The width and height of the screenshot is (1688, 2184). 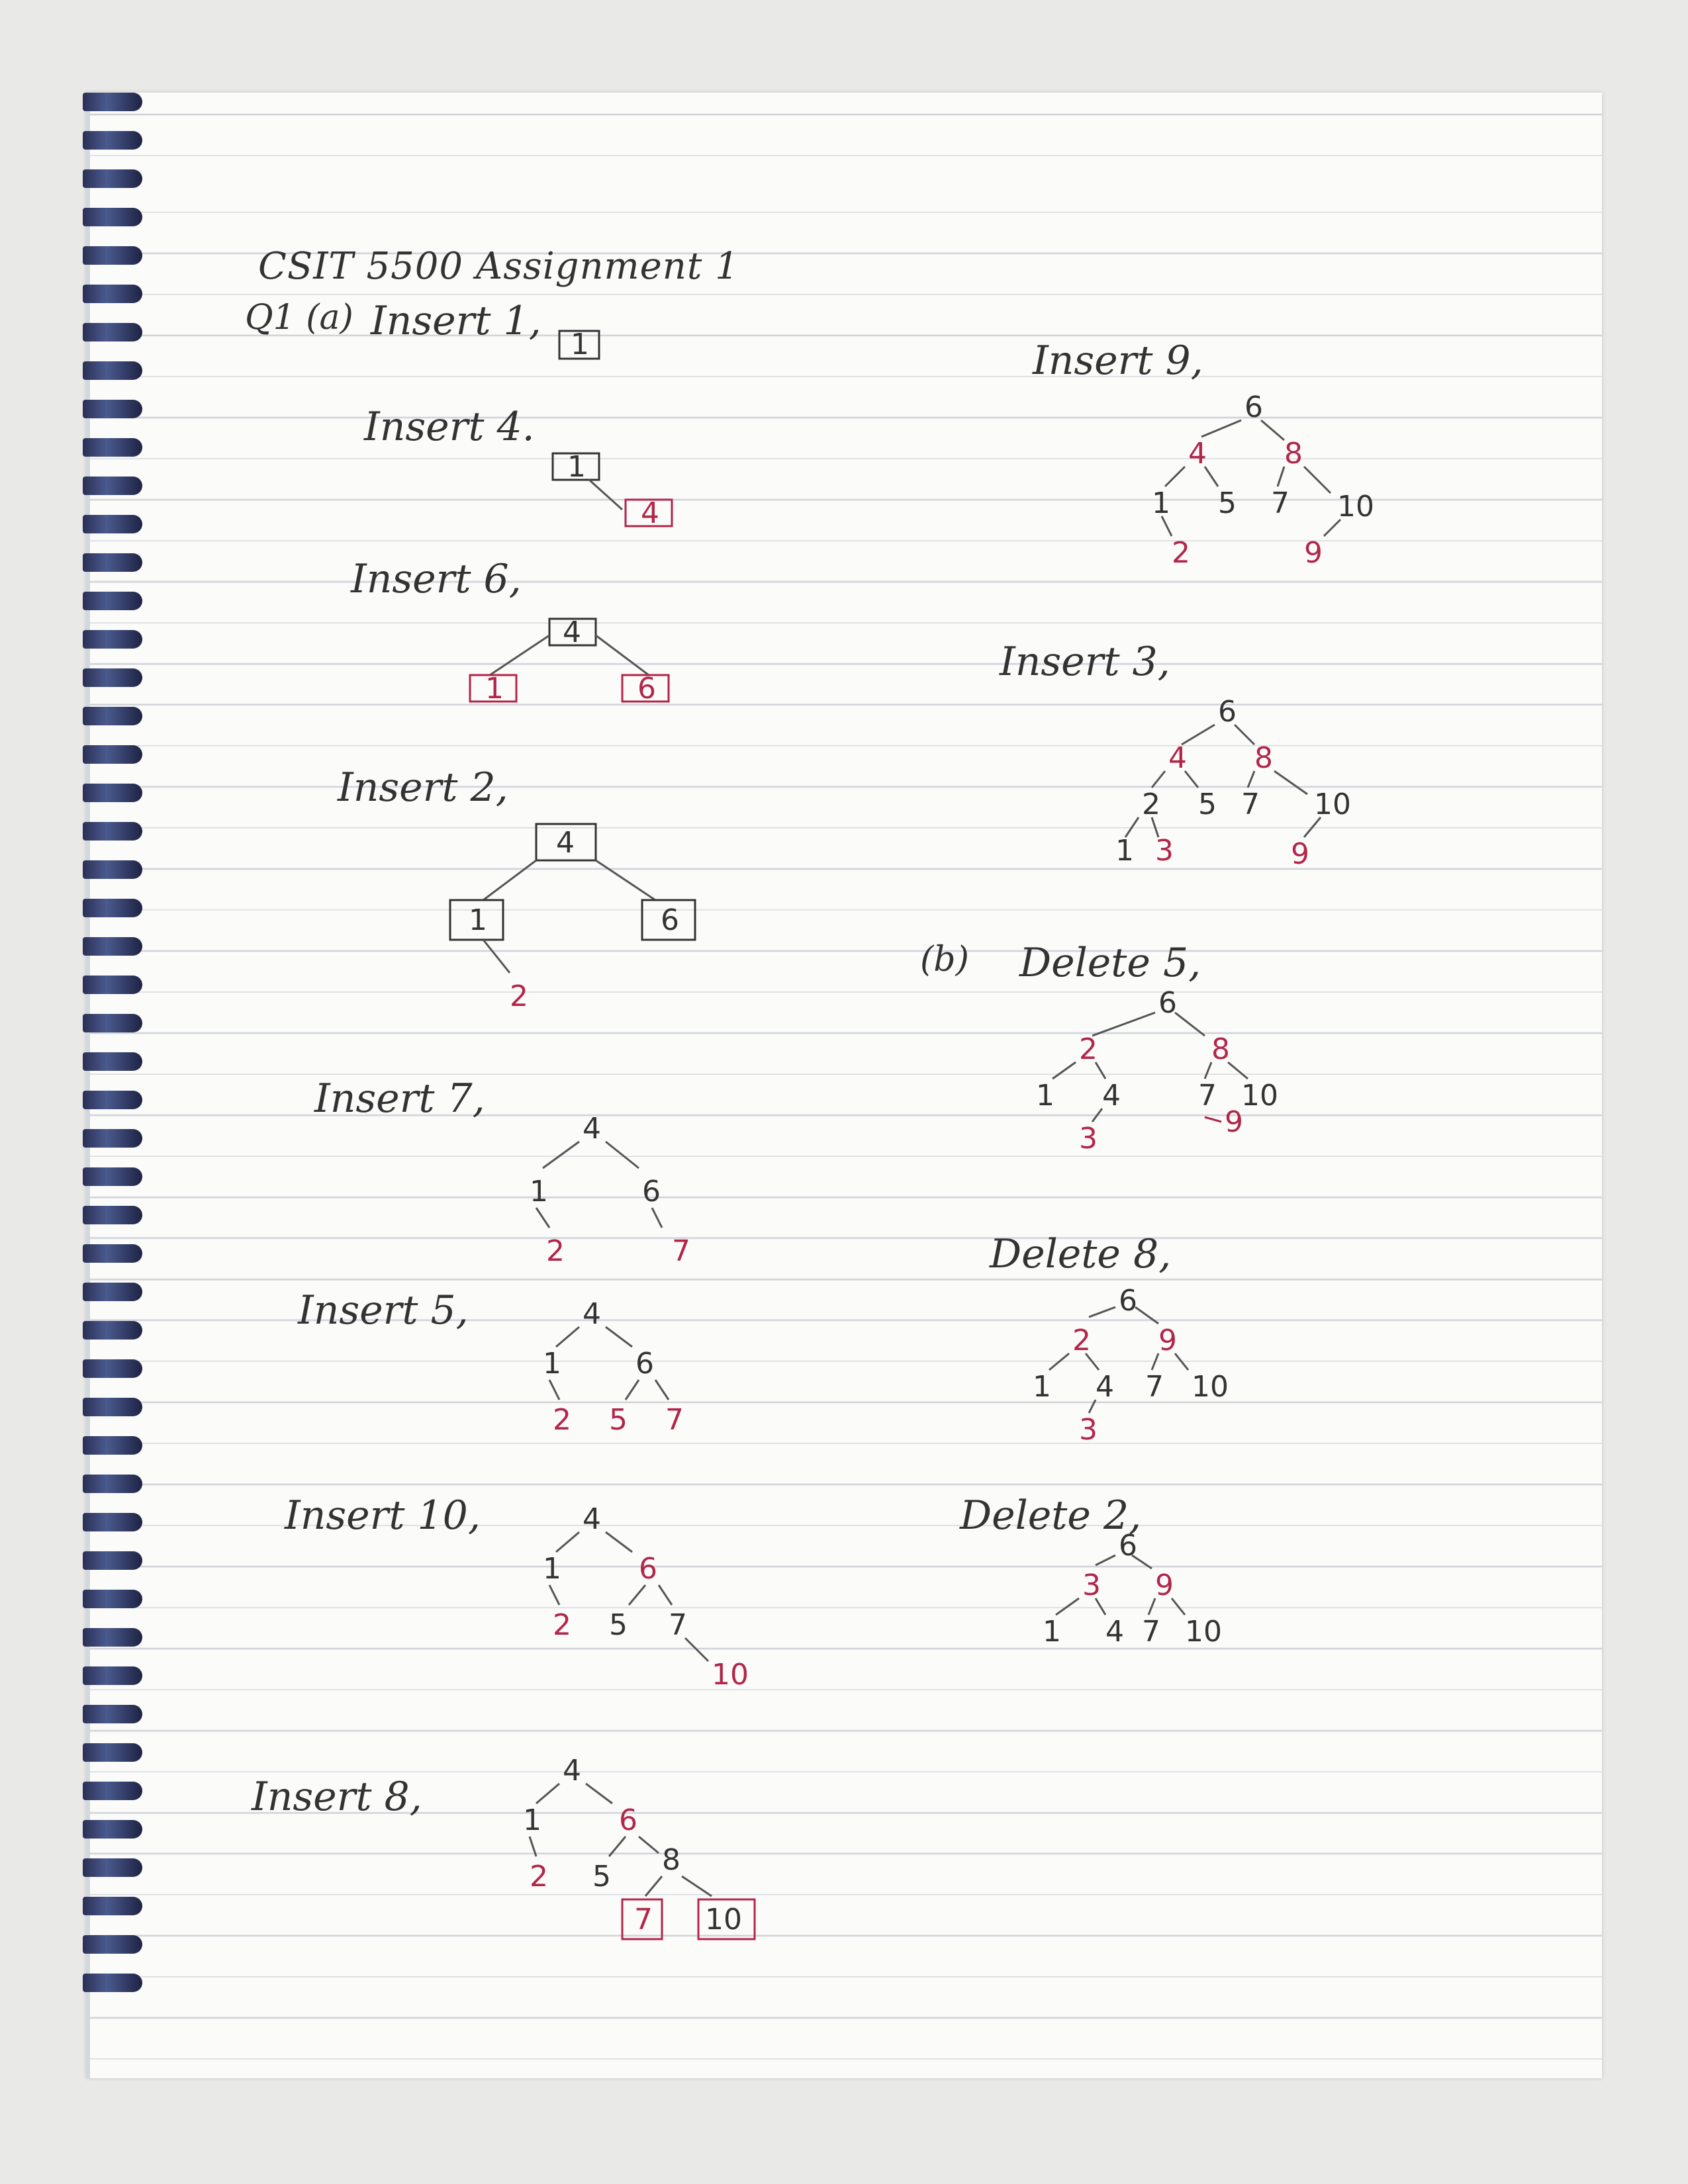 What do you see at coordinates (1157, 1071) in the screenshot?
I see `tree-delete-5: 6 2 8 1 4 7 10 3 9` at bounding box center [1157, 1071].